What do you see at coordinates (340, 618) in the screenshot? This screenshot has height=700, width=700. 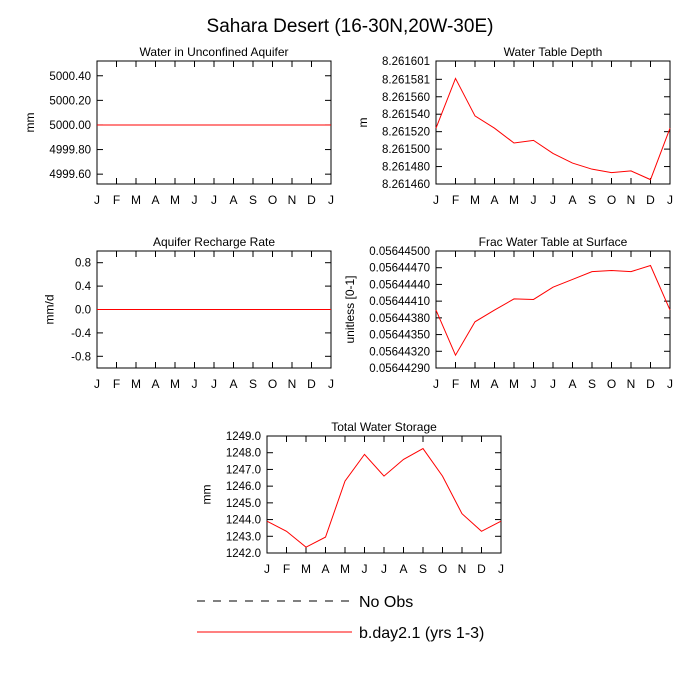 I see `legend: No Obs b.day2.1 (yrs 1-3)` at bounding box center [340, 618].